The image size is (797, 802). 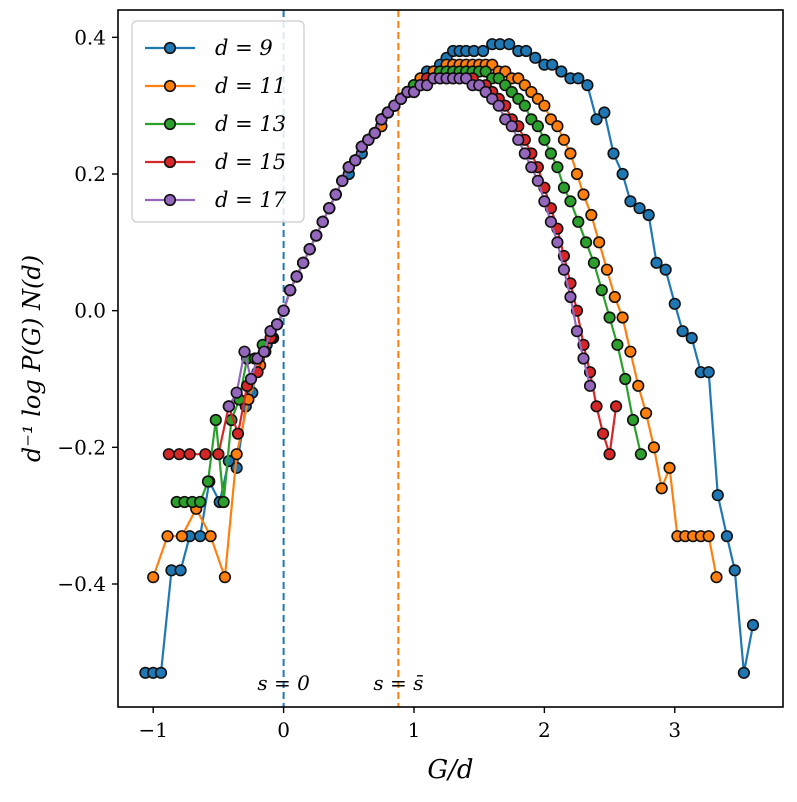 I want to click on legend-item-3: d = 15, so click(x=215, y=162).